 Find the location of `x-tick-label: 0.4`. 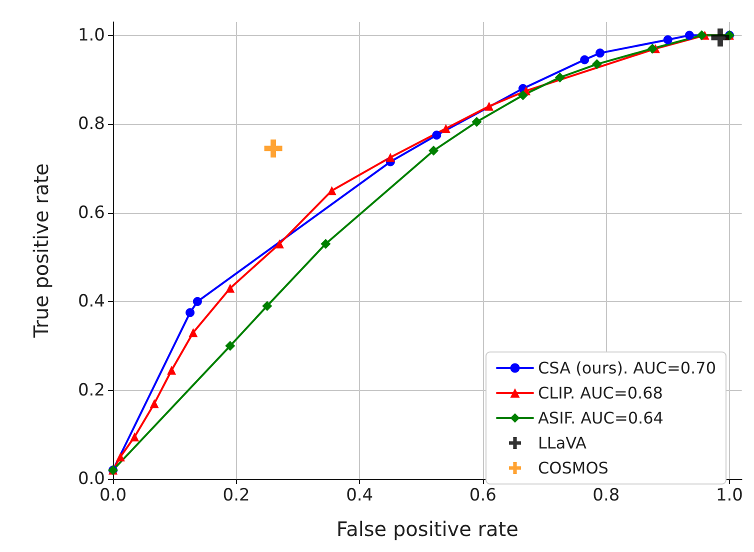

x-tick-label: 0.4 is located at coordinates (360, 496).